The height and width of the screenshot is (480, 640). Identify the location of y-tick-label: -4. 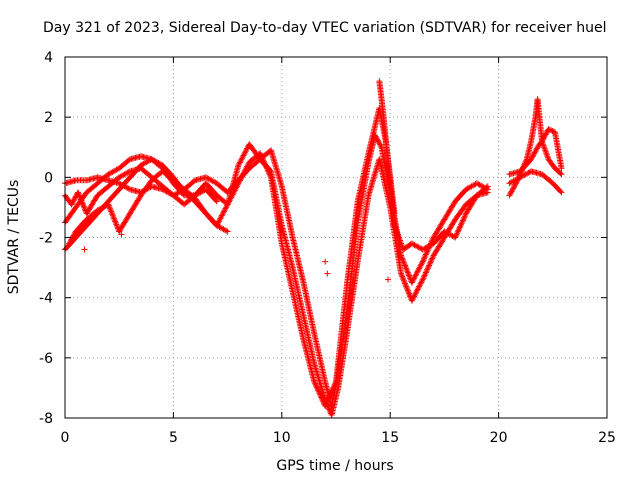
(46, 299).